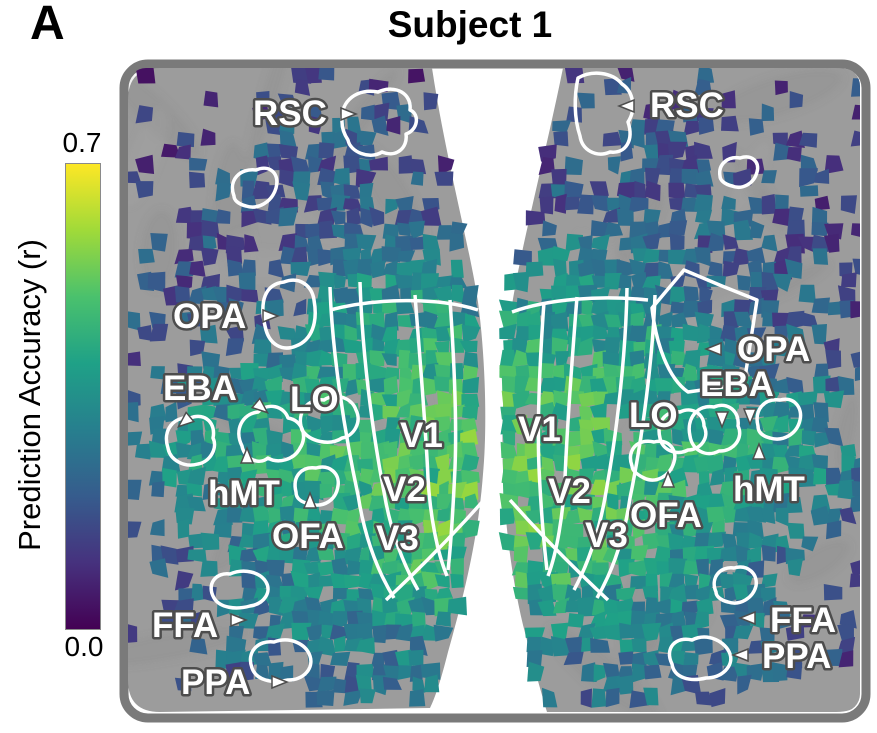 This screenshot has width=877, height=733. I want to click on roi-label-rsc-right: RSC, so click(687, 105).